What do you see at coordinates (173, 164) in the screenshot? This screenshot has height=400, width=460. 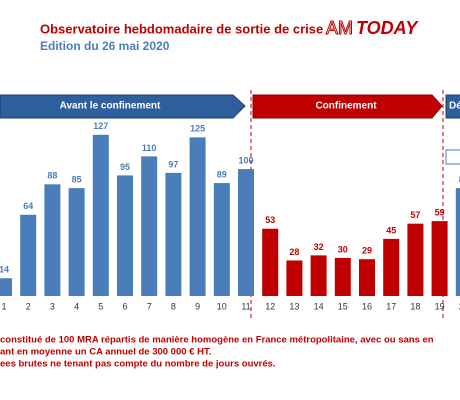 I see `value-label: 97` at bounding box center [173, 164].